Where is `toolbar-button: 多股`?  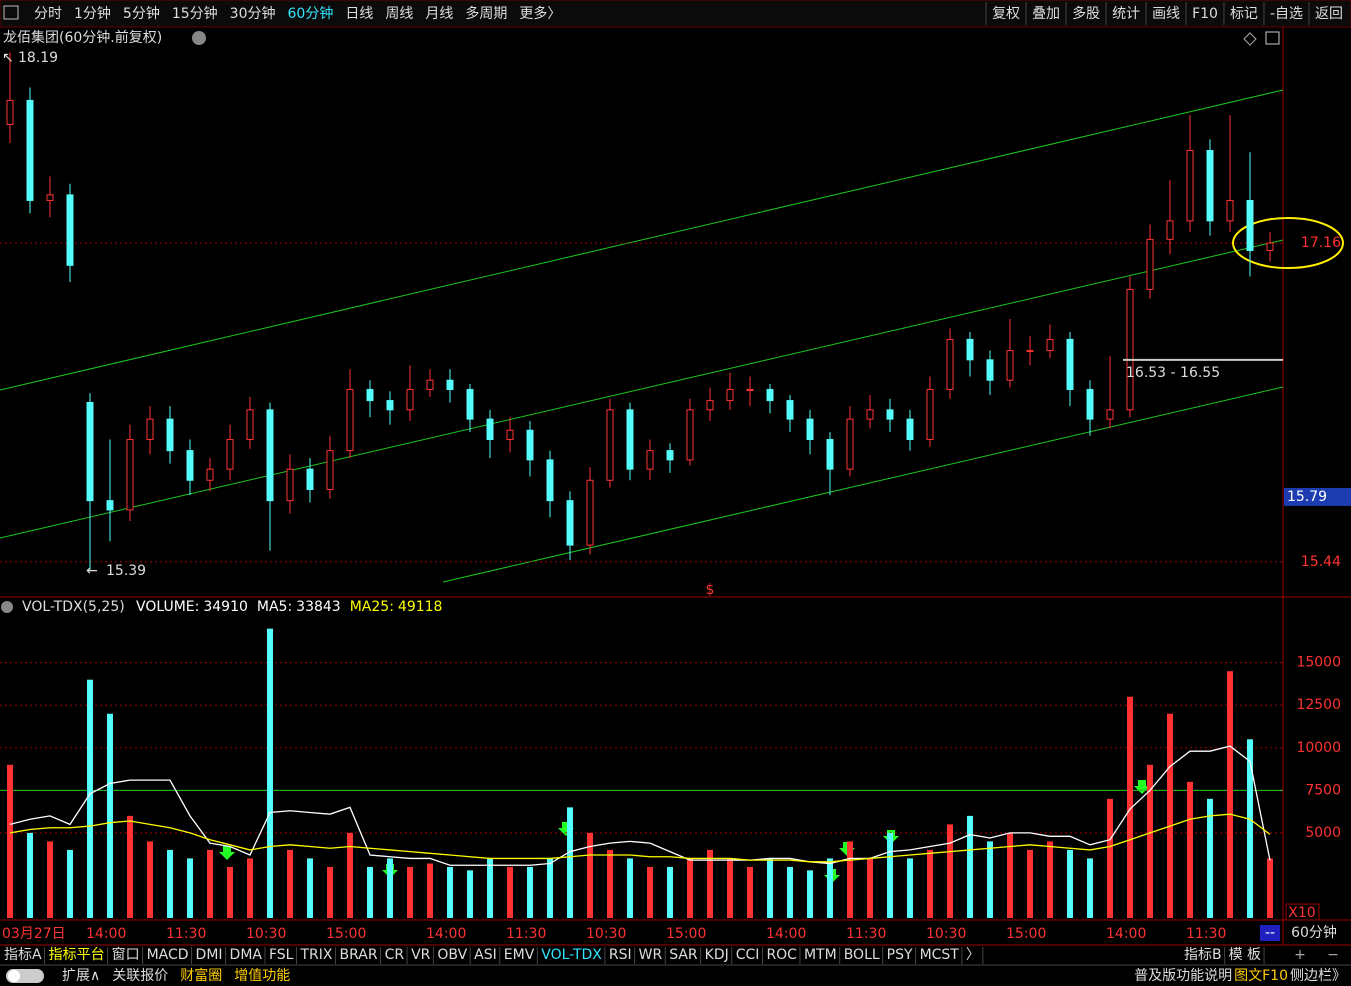 toolbar-button: 多股 is located at coordinates (1086, 13).